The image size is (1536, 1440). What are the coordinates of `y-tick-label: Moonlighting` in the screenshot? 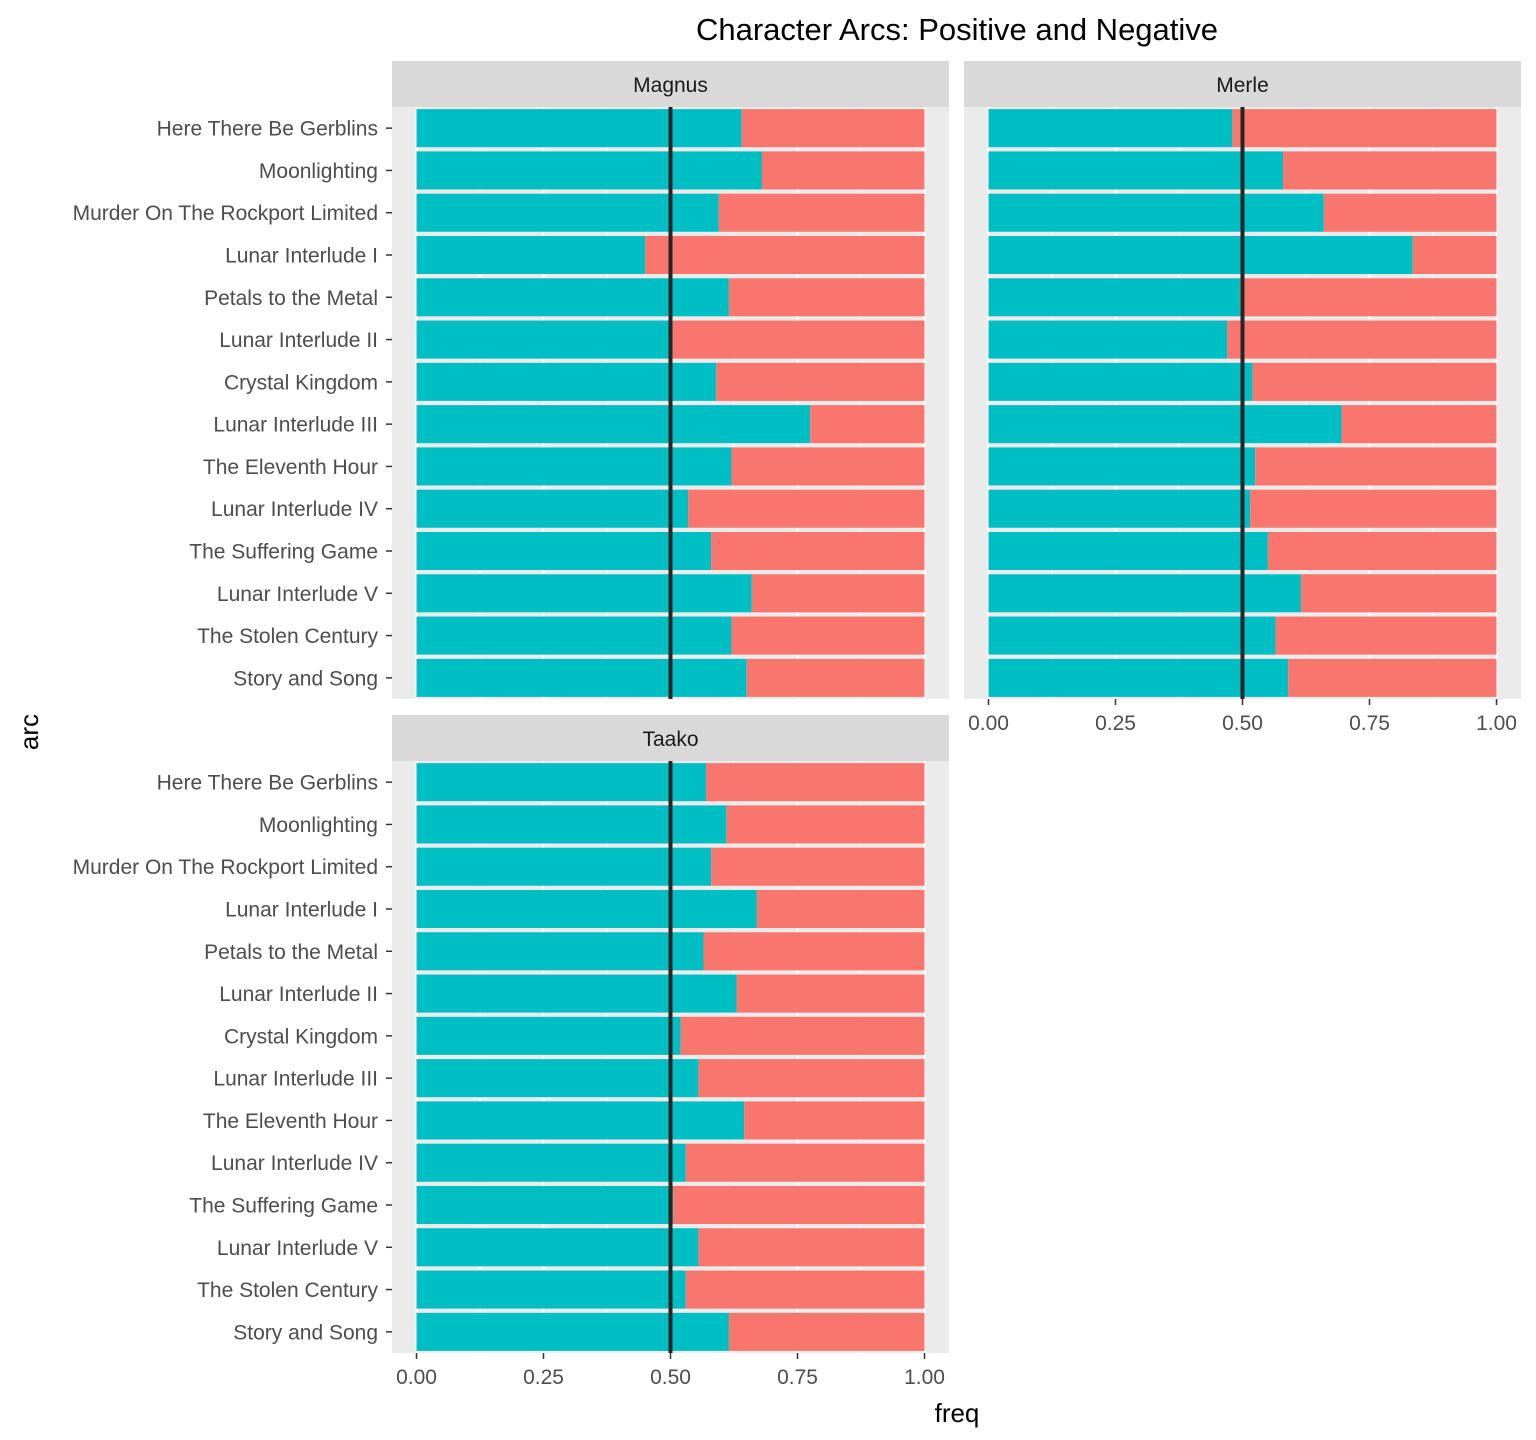 It's located at (318, 171).